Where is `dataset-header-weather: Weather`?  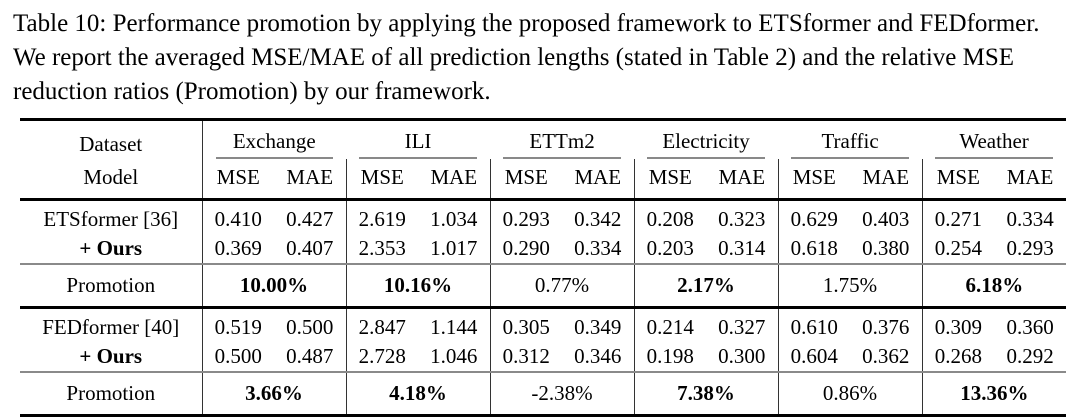
dataset-header-weather: Weather is located at coordinates (994, 139).